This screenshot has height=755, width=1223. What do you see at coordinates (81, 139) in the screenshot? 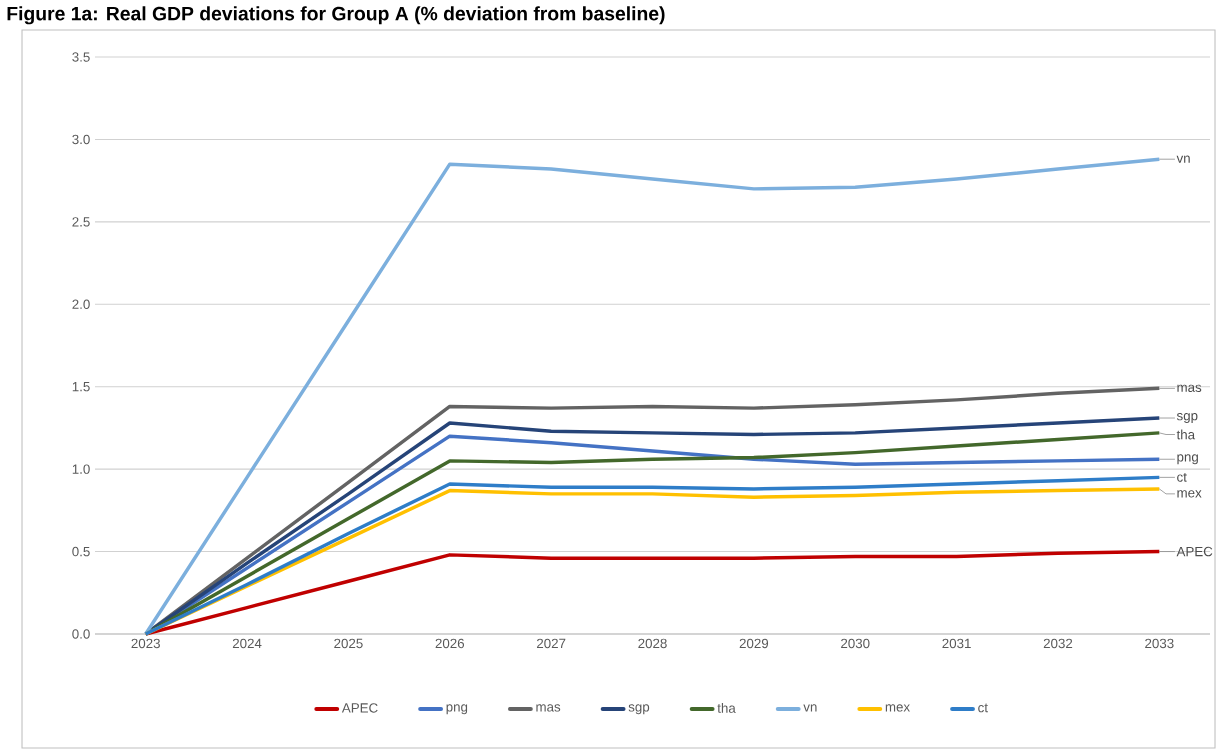
I see `y-tick-label: 3.0` at bounding box center [81, 139].